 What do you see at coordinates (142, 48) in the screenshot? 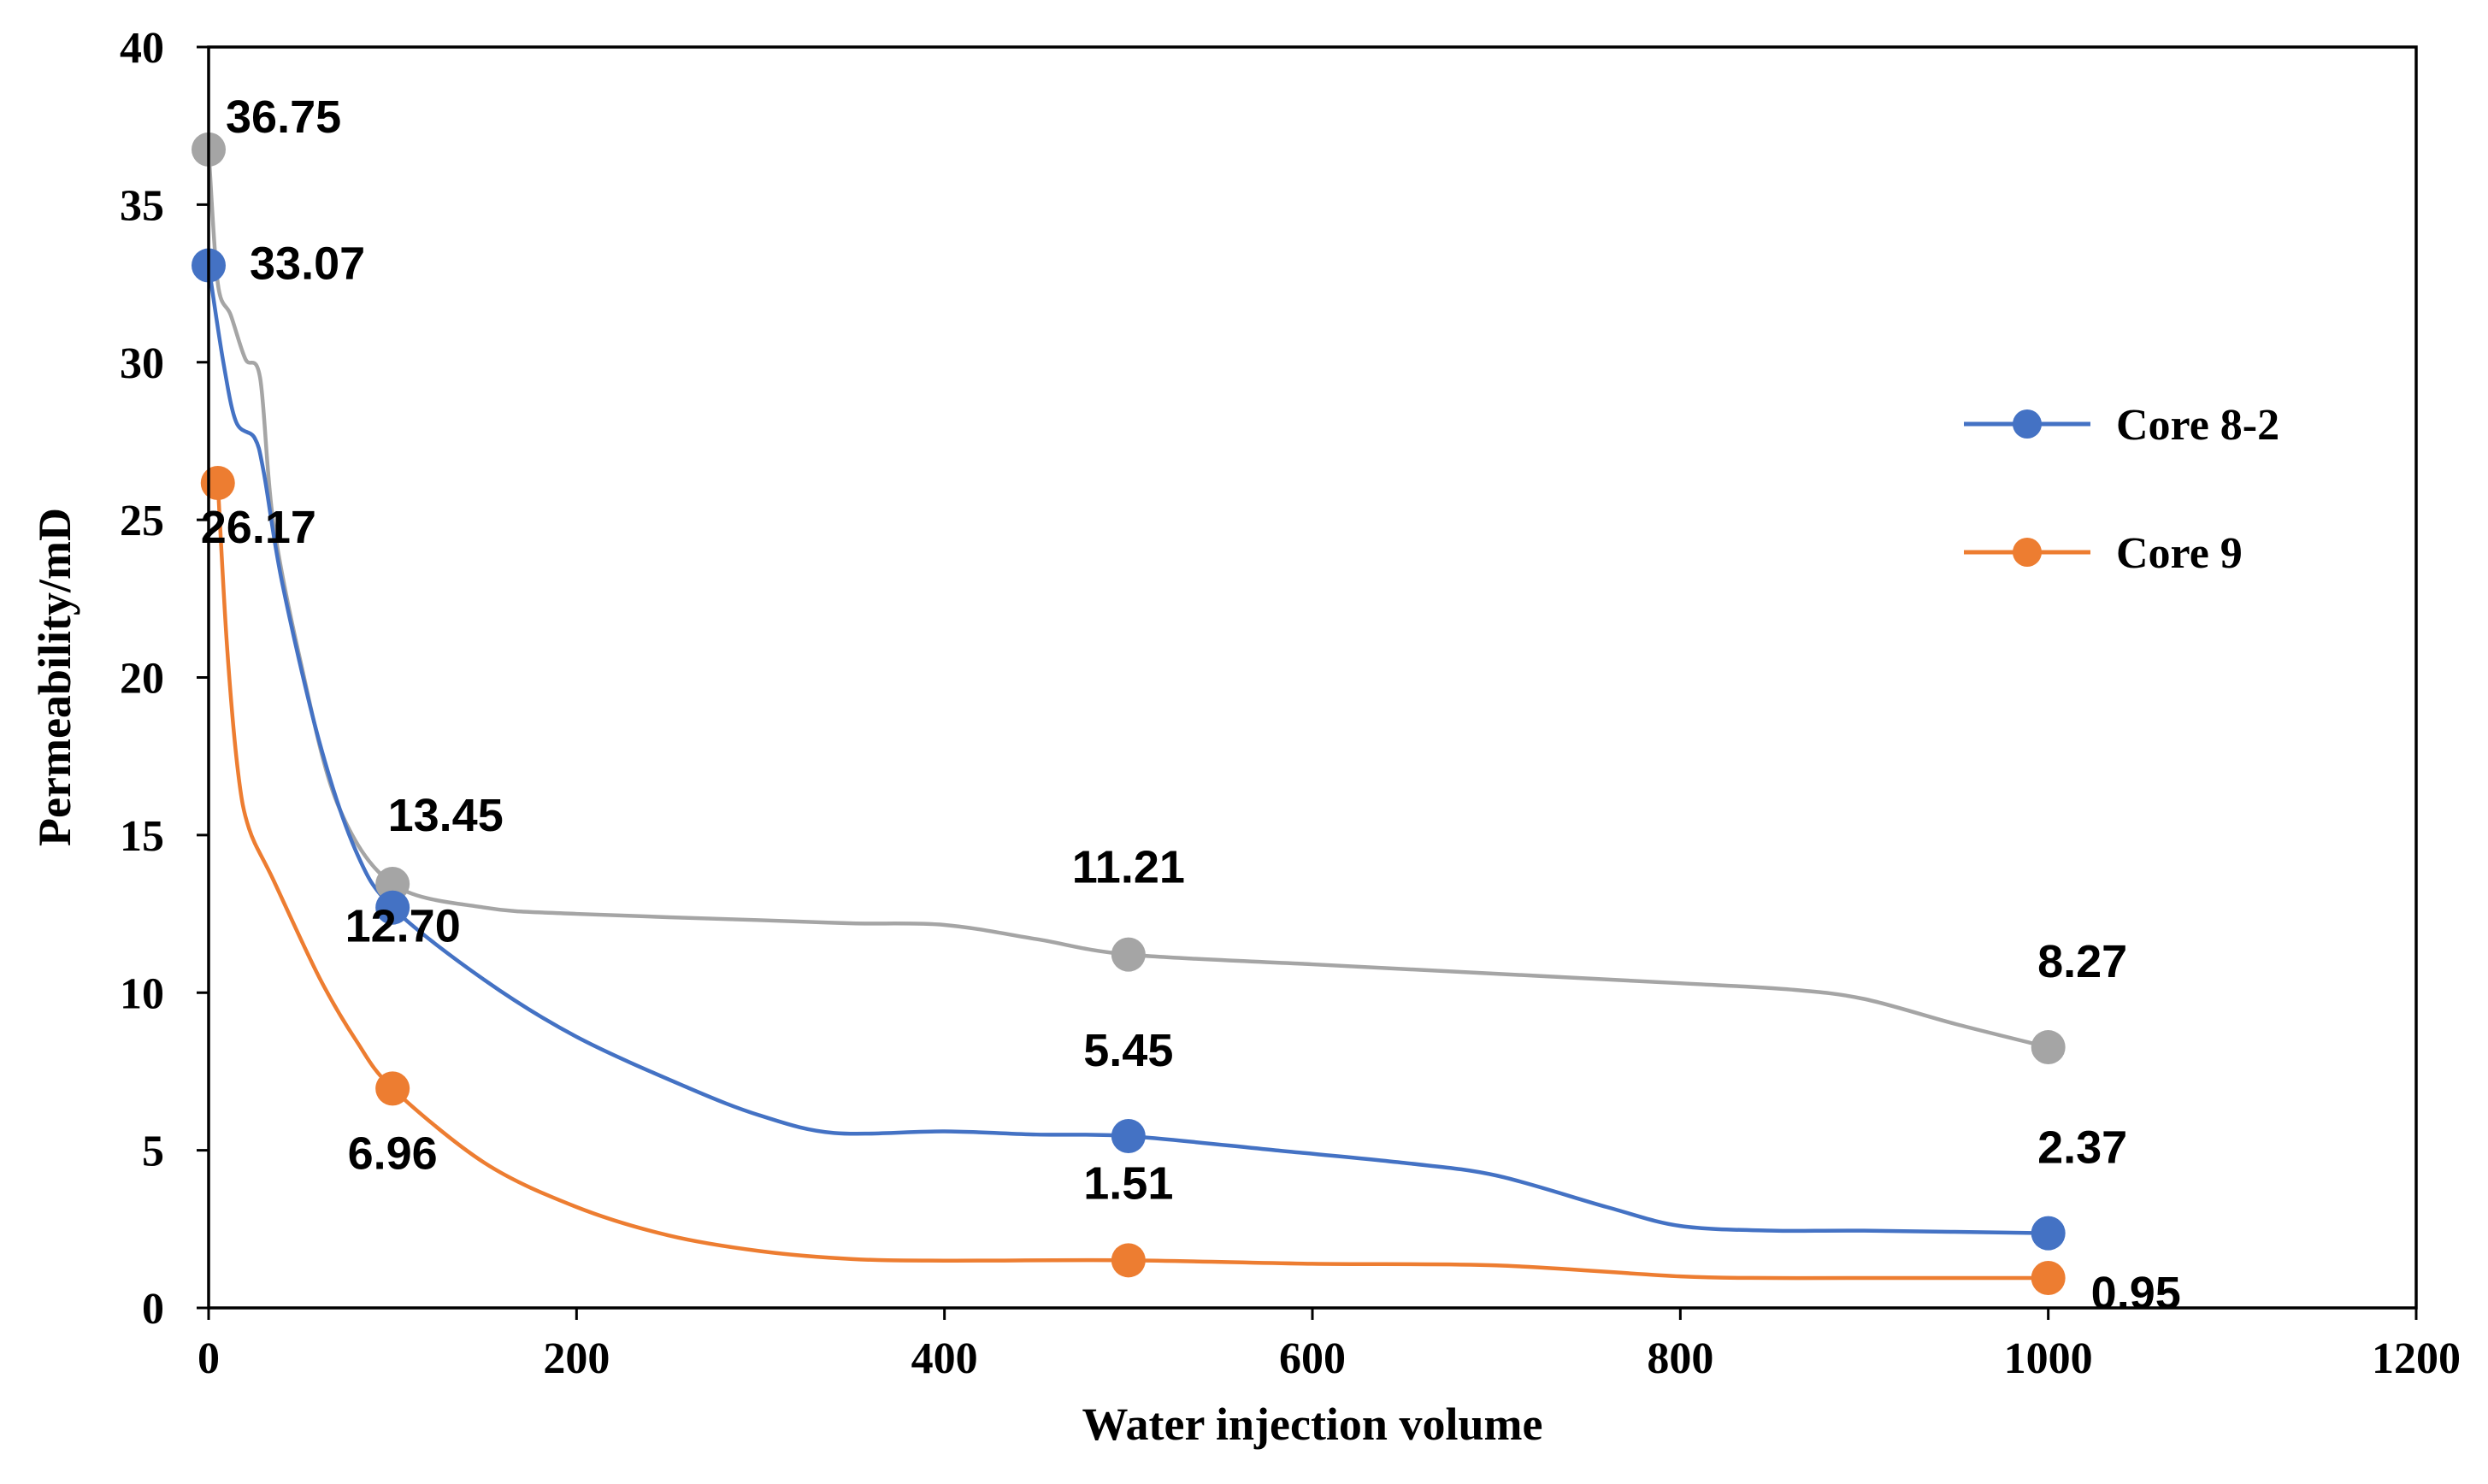
I see `y-tick-label: 40` at bounding box center [142, 48].